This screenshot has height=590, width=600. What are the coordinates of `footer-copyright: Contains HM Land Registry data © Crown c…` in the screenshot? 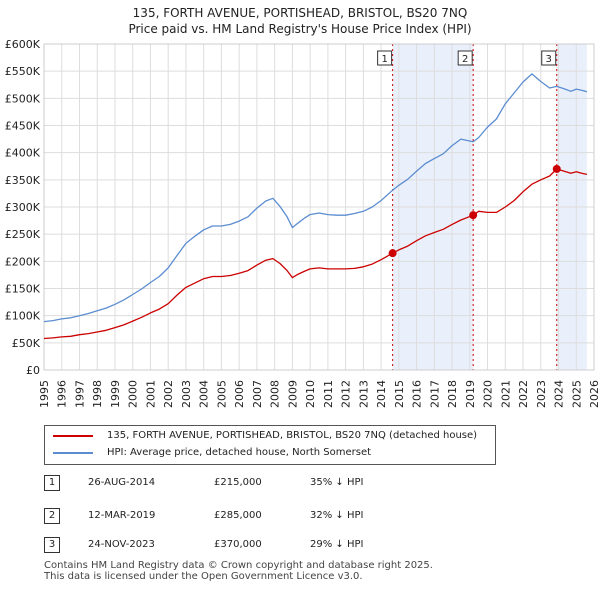 It's located at (238, 565).